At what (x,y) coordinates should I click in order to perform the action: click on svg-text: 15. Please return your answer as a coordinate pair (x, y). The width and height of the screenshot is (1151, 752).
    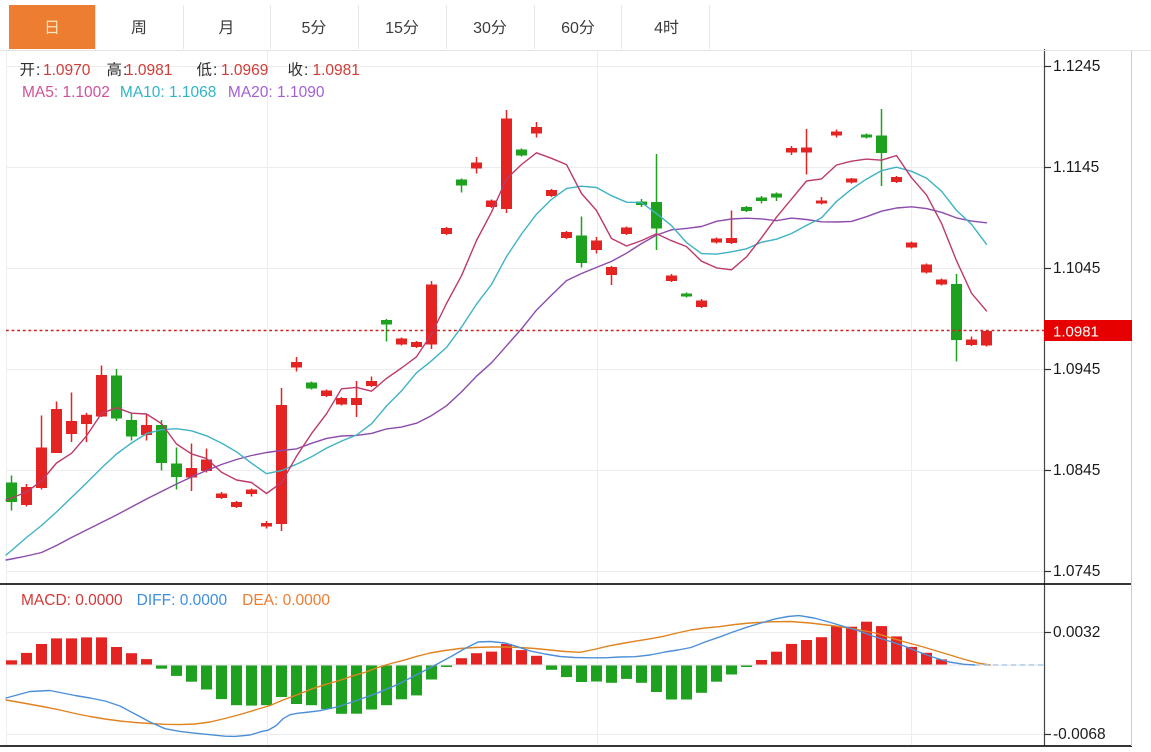
    Looking at the image, I should click on (394, 28).